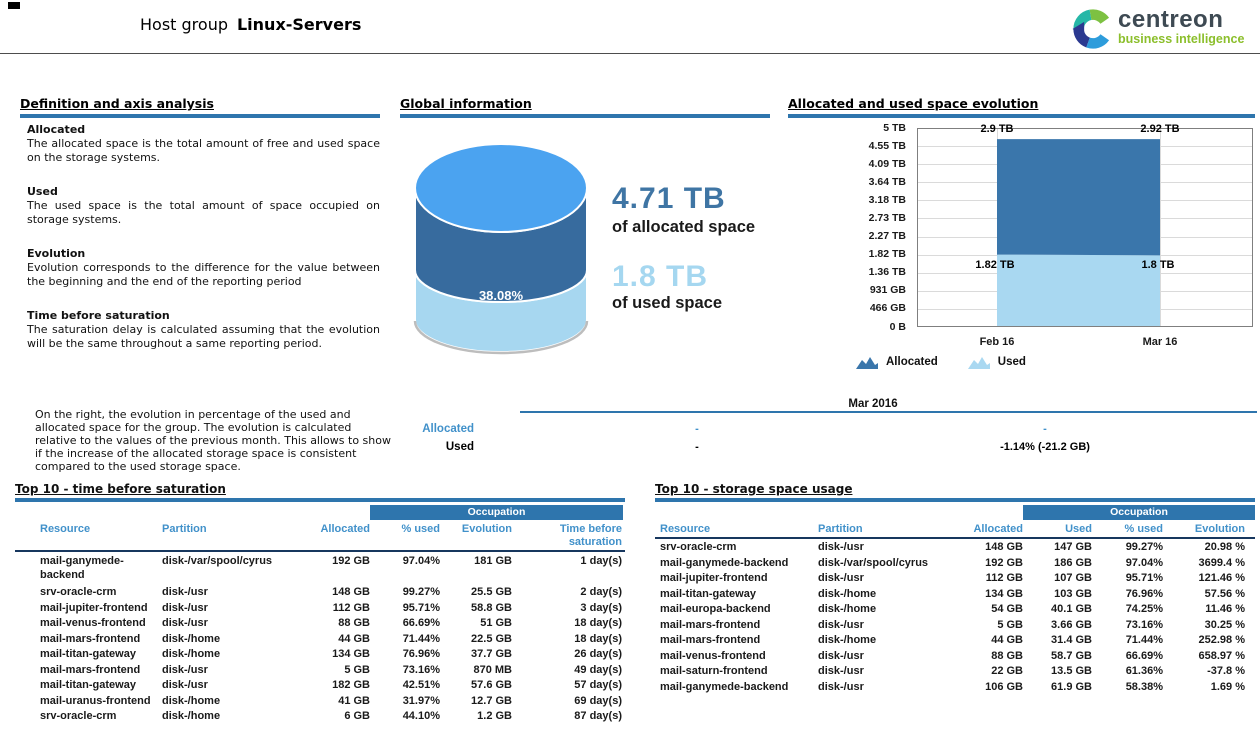 This screenshot has height=749, width=1260. What do you see at coordinates (912, 362) in the screenshot?
I see `legend-label: Allocated` at bounding box center [912, 362].